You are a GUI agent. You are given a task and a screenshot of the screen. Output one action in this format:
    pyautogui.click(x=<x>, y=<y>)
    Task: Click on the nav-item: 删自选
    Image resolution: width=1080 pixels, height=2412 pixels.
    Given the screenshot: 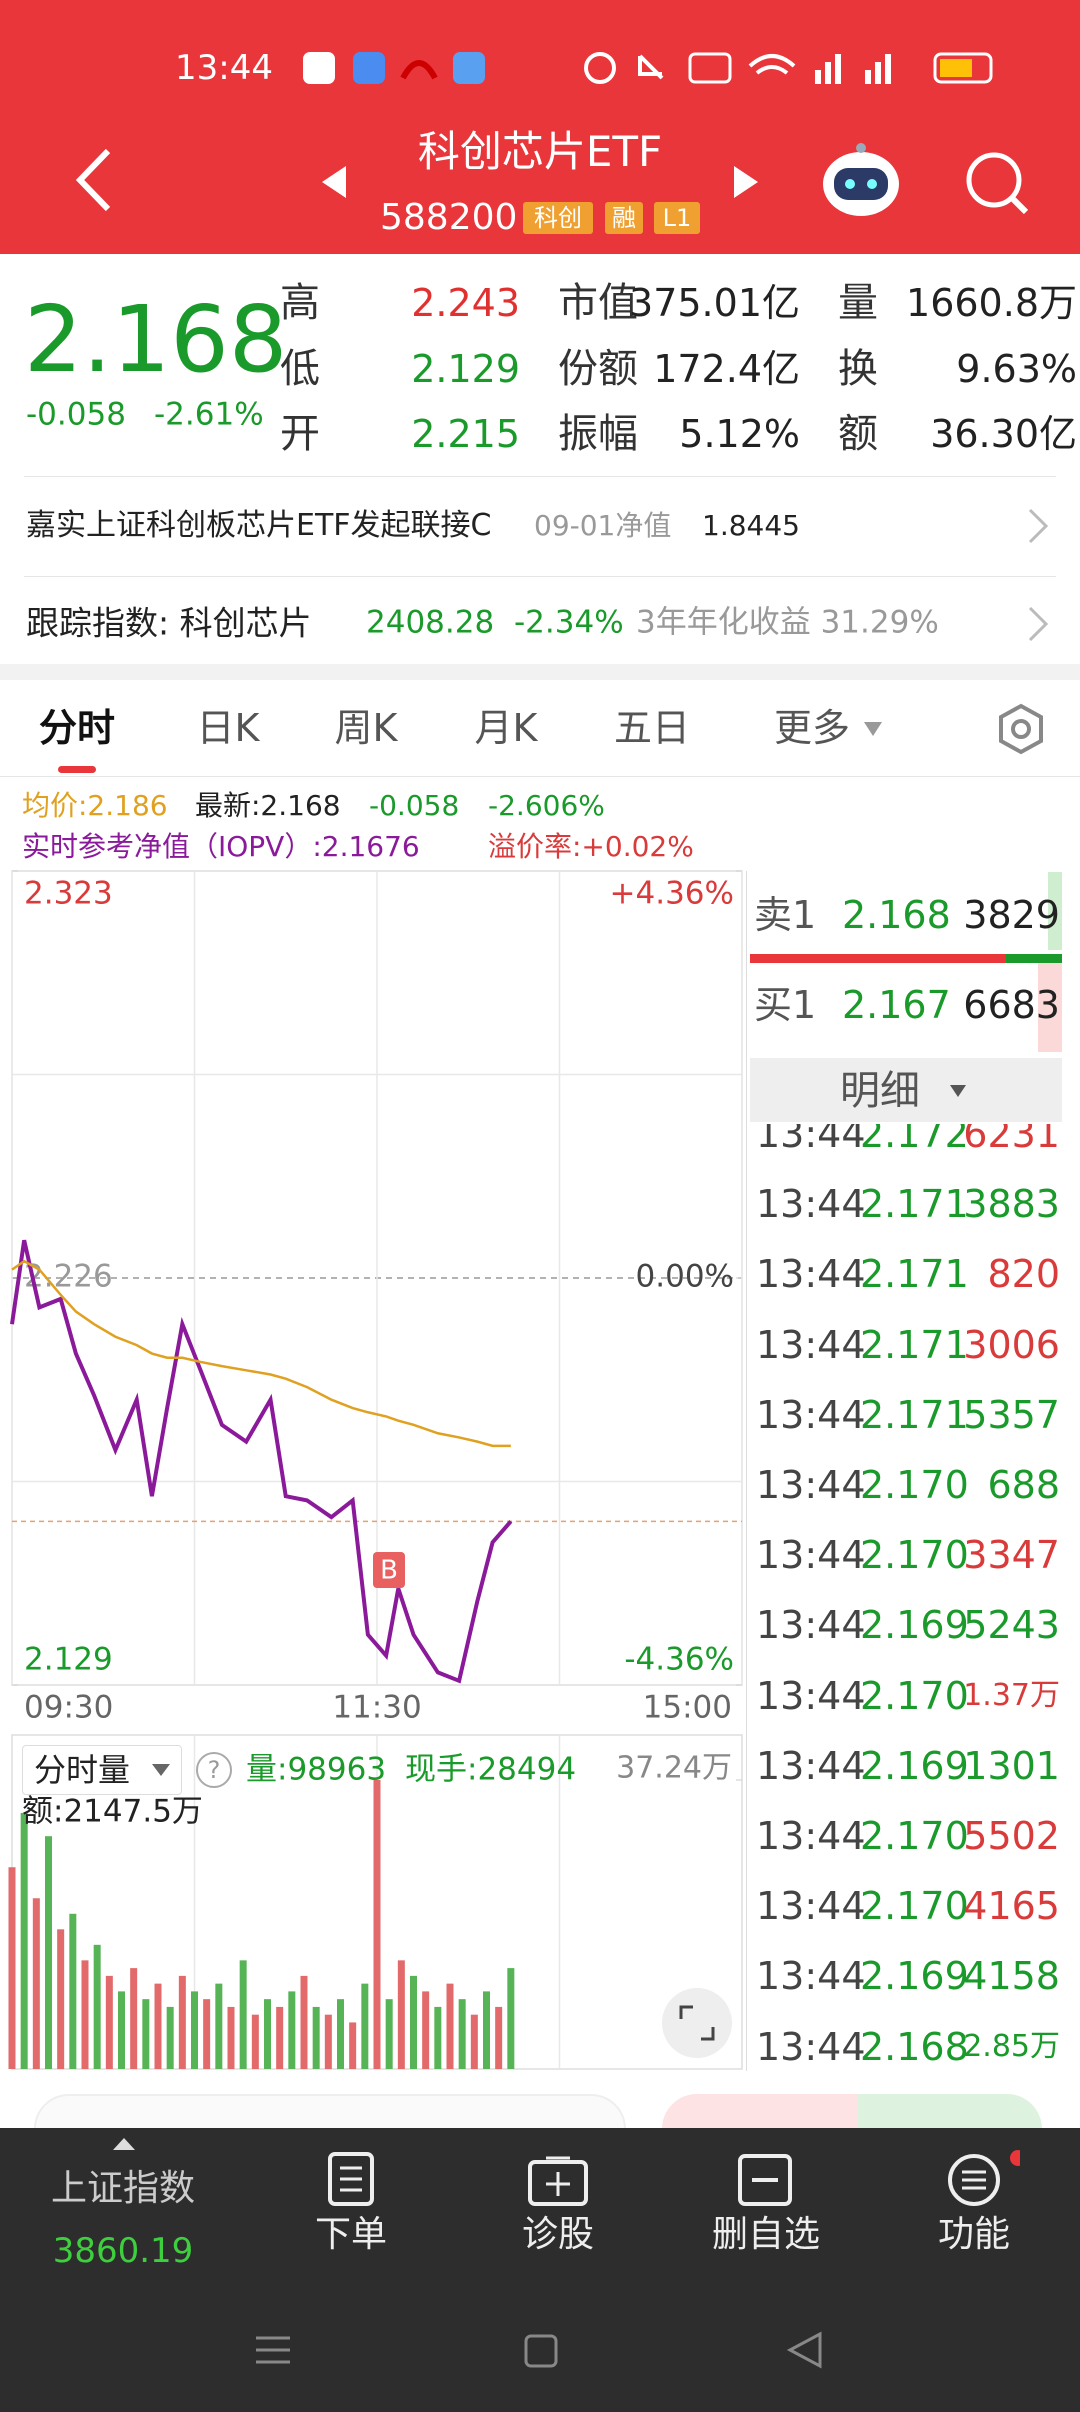 What is the action you would take?
    pyautogui.click(x=766, y=2234)
    